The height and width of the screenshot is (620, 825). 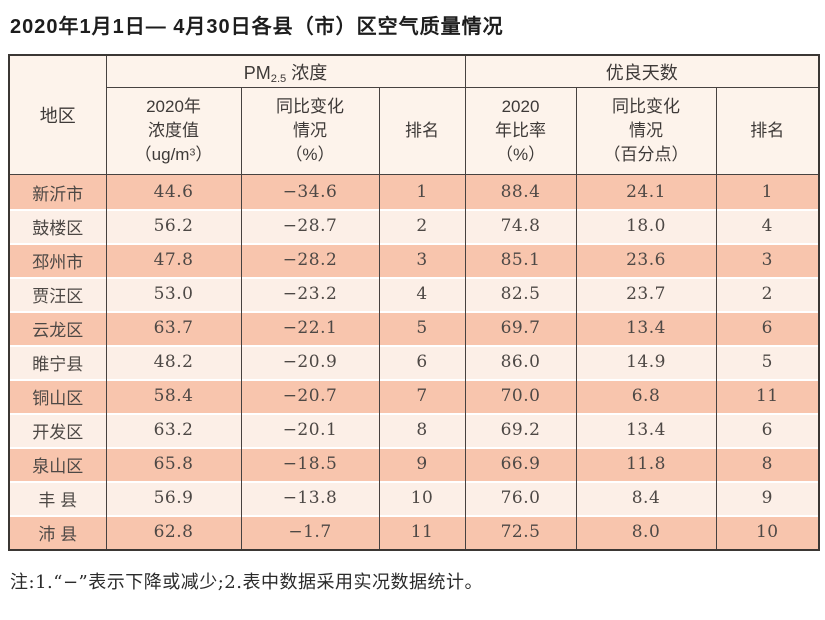 I want to click on pm-rank-cell: 8, so click(x=422, y=430).